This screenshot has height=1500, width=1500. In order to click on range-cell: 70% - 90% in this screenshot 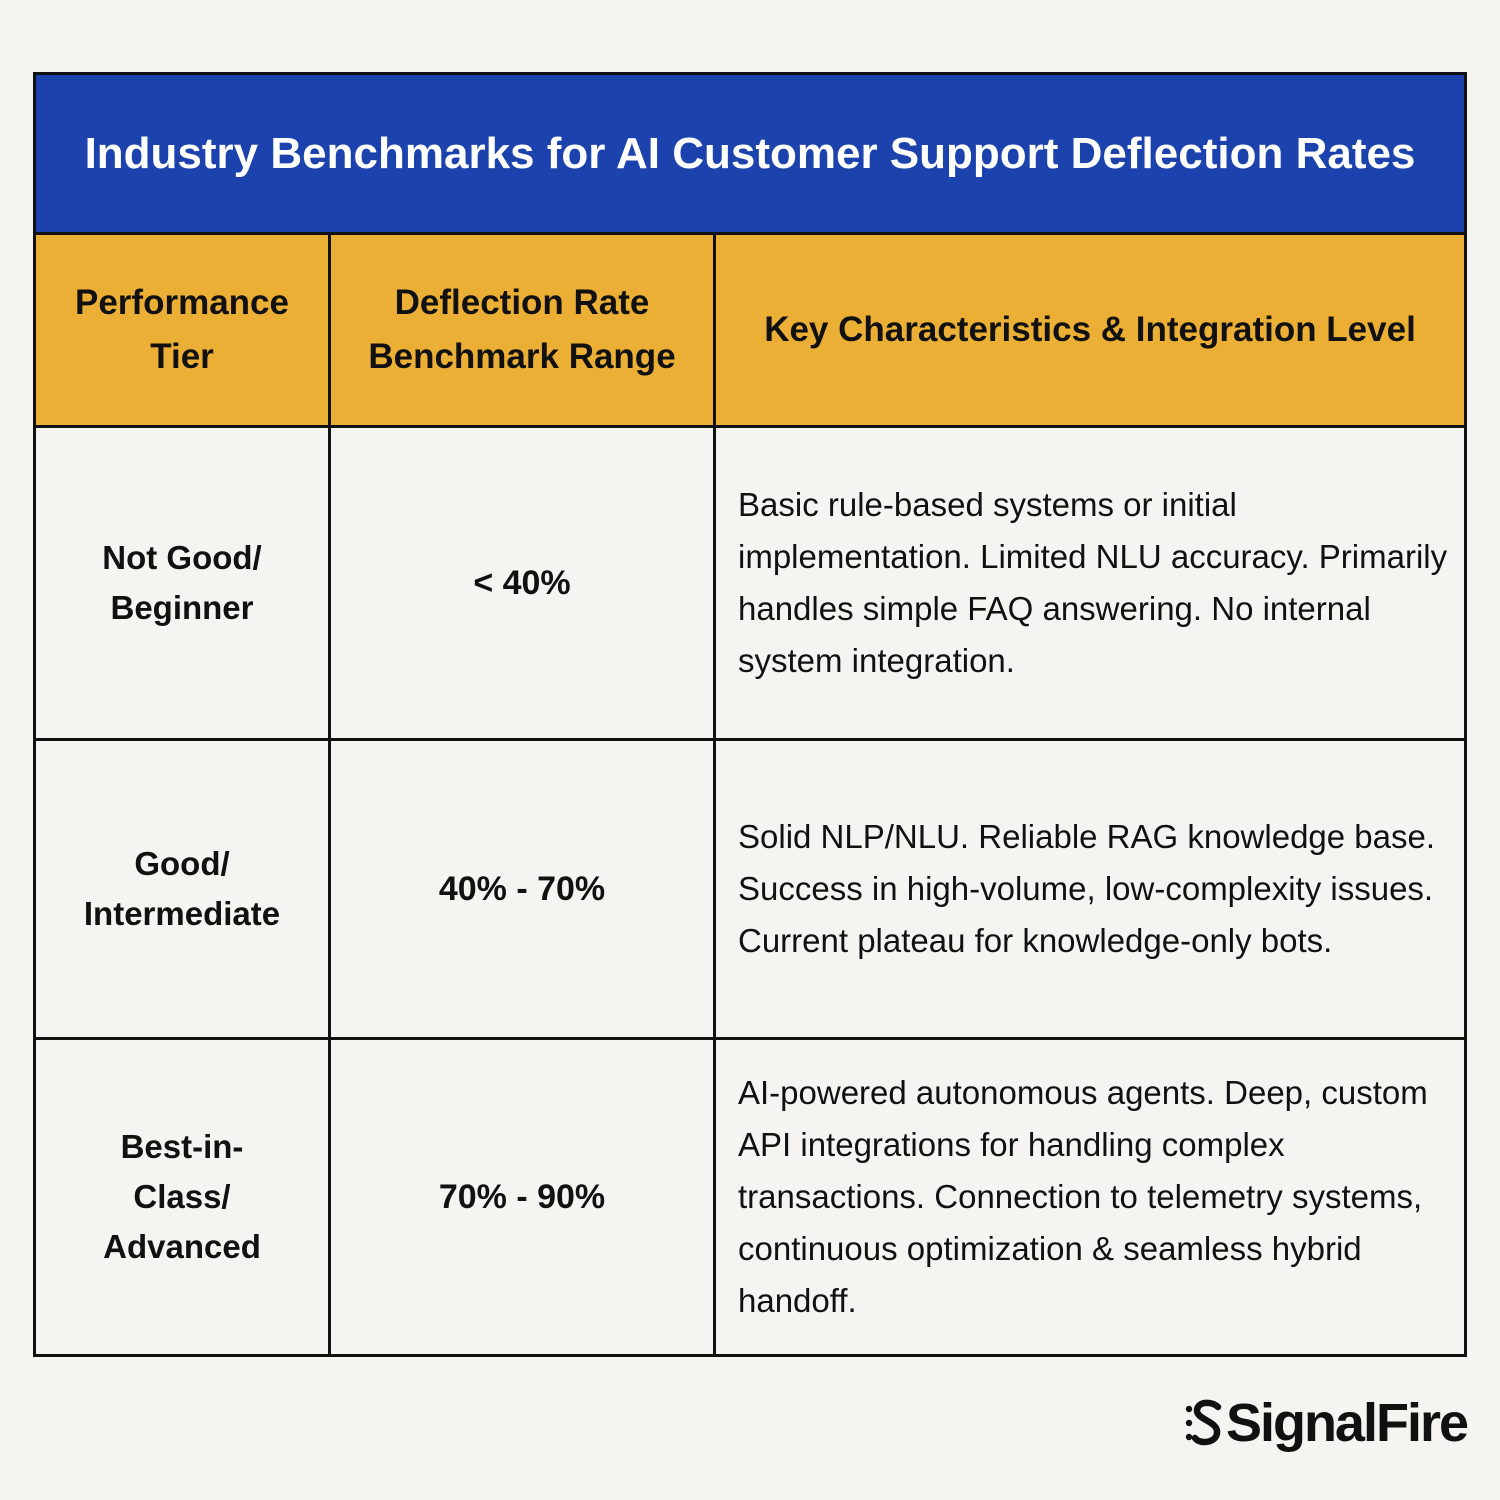, I will do `click(523, 1197)`.